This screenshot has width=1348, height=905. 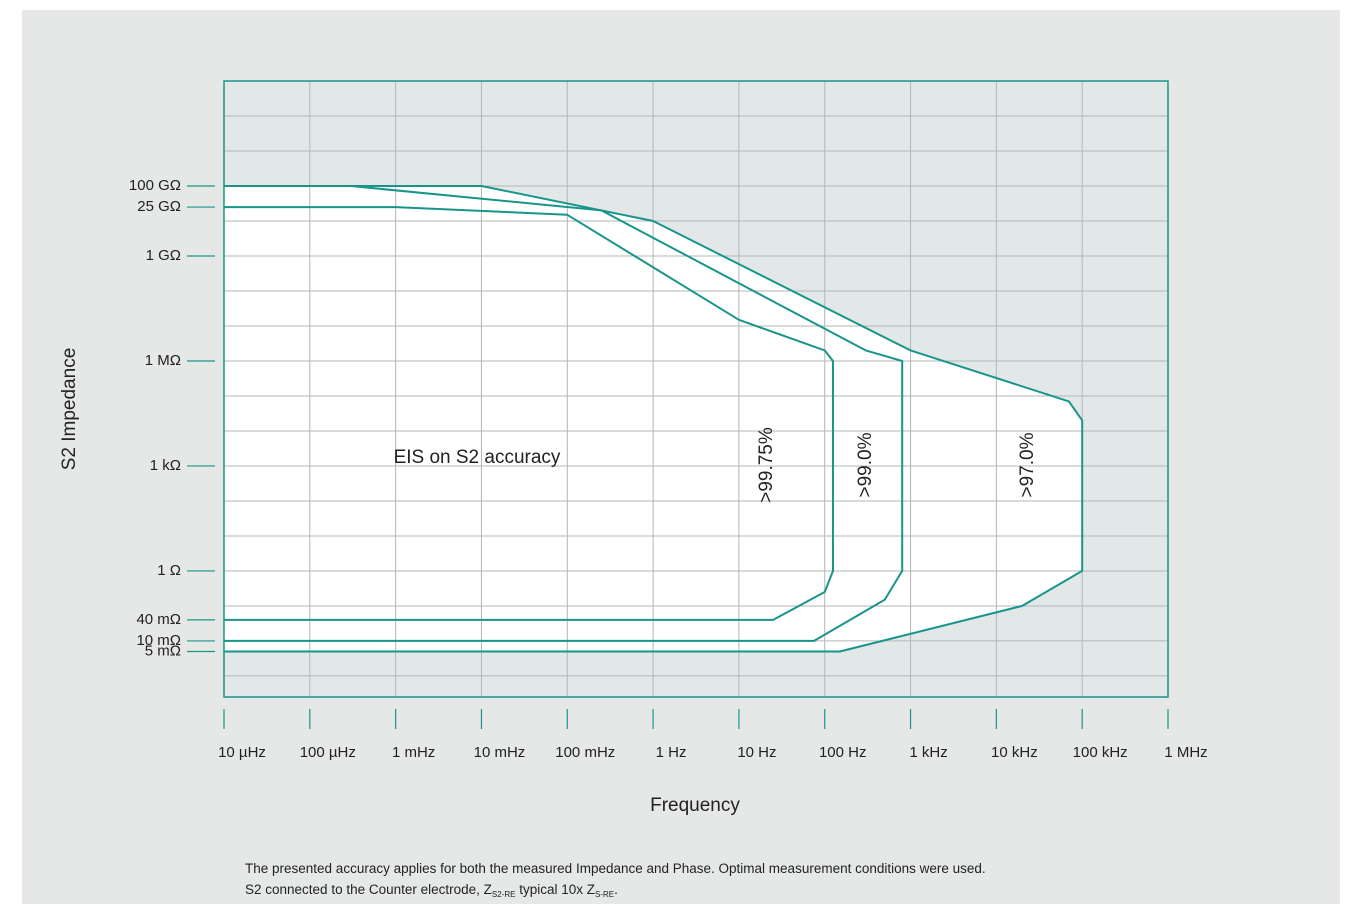 I want to click on y-tick-label: 10 mΩ, so click(x=158, y=640).